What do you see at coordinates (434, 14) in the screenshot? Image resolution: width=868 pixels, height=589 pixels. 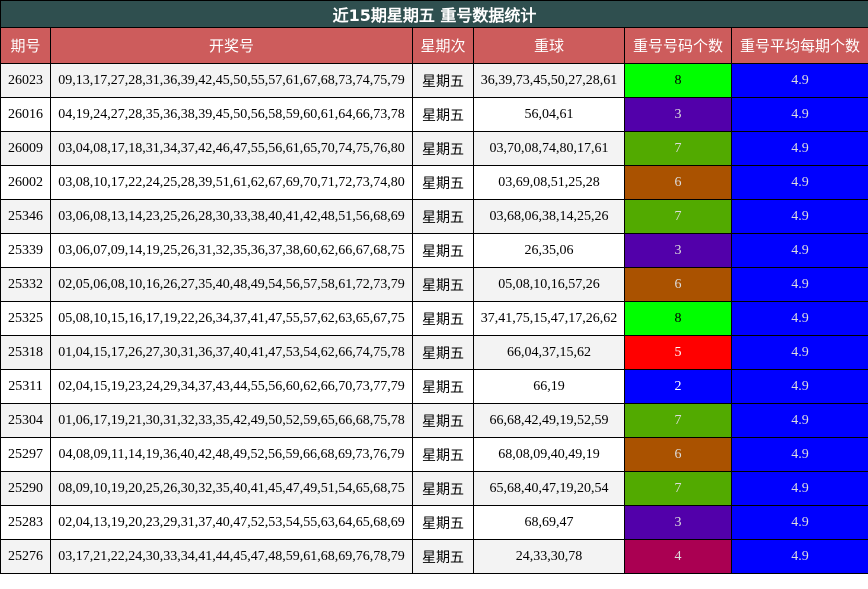 I see `table-title: 近15期星期五 重号数据统计` at bounding box center [434, 14].